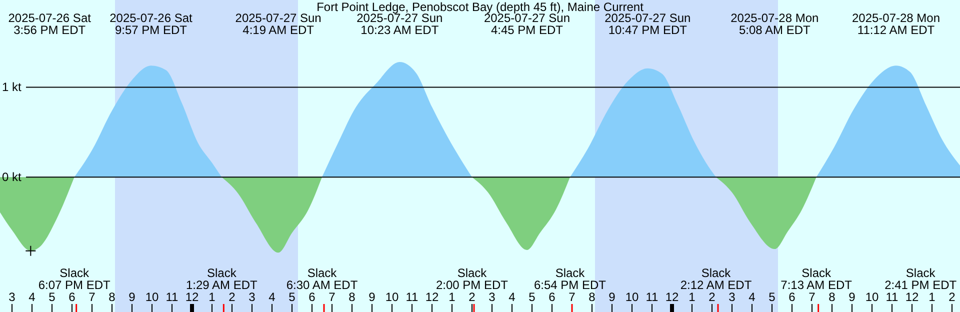 This screenshot has height=312, width=960. Describe the element at coordinates (278, 24) in the screenshot. I see `annotation: 2025-07-27 Sun 4:19 AM EDT` at that location.